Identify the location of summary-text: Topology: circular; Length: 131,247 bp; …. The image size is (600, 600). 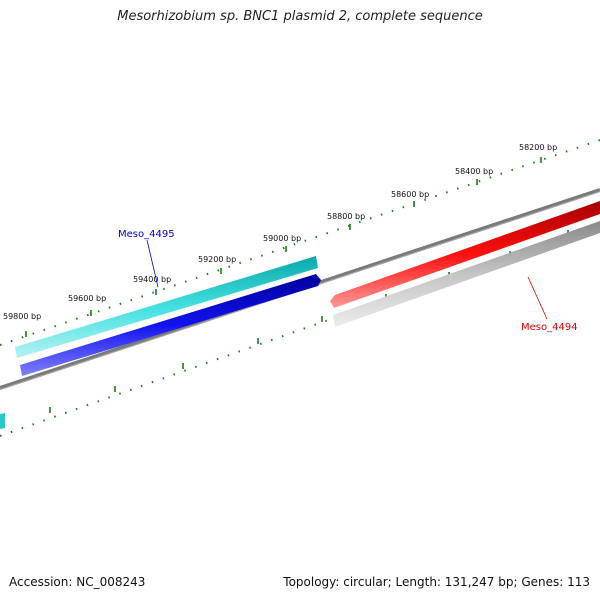
(436, 582).